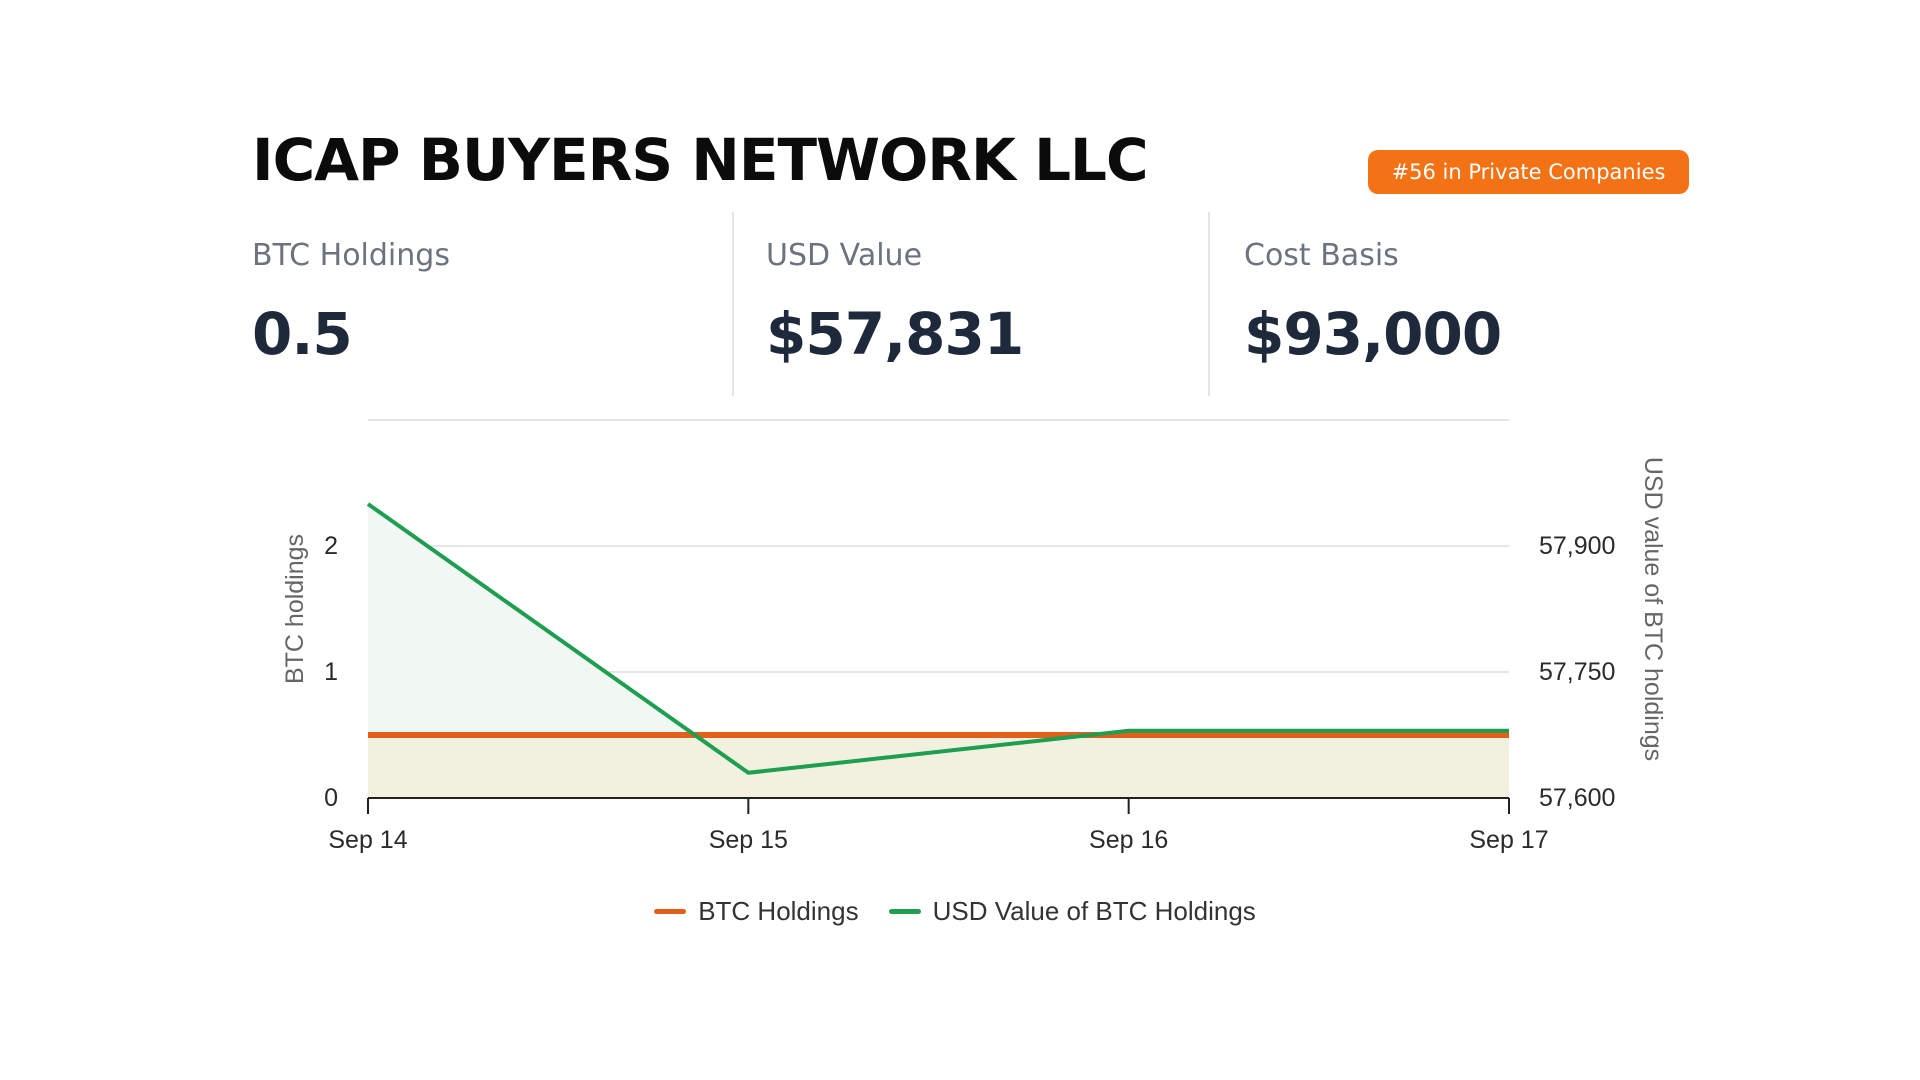 The width and height of the screenshot is (1920, 1080). What do you see at coordinates (700, 160) in the screenshot?
I see `page-title: ICAP BUYERS NETWORK LLC` at bounding box center [700, 160].